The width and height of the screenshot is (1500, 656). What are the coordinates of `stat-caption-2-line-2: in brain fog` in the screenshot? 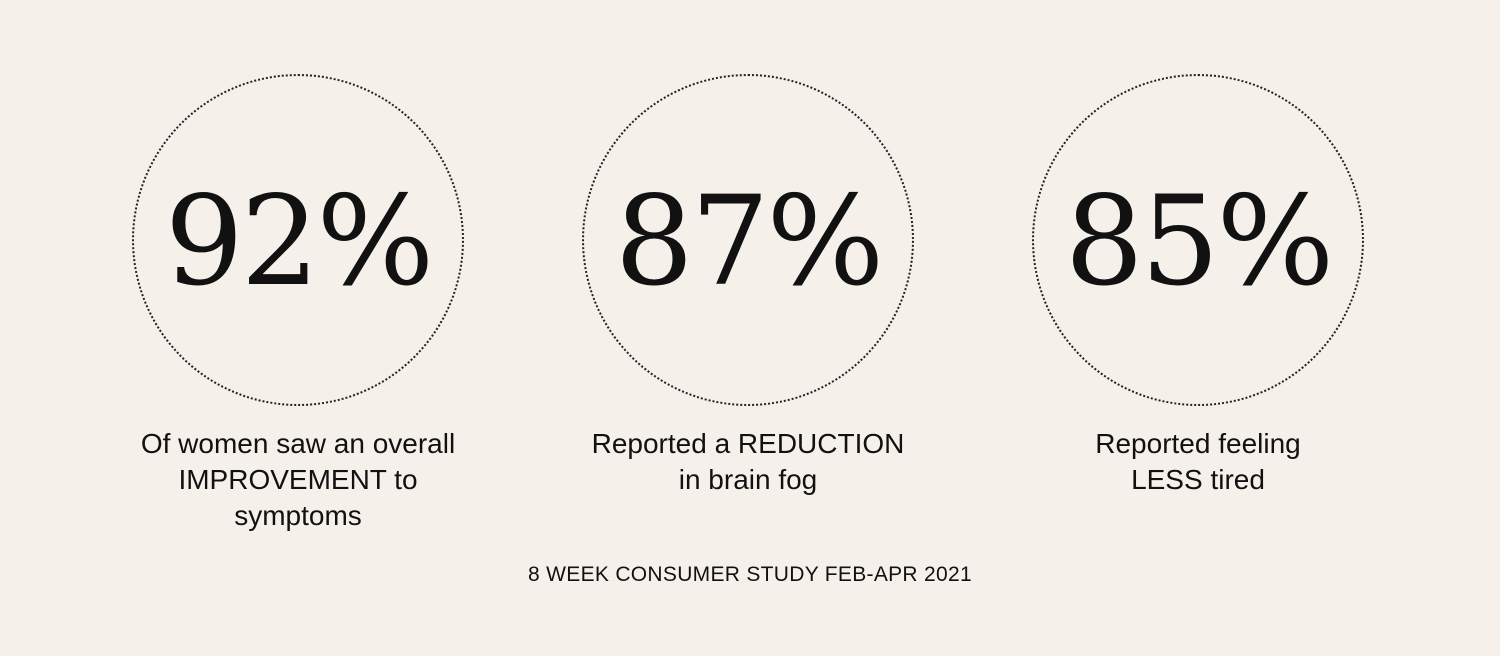 It's located at (748, 479).